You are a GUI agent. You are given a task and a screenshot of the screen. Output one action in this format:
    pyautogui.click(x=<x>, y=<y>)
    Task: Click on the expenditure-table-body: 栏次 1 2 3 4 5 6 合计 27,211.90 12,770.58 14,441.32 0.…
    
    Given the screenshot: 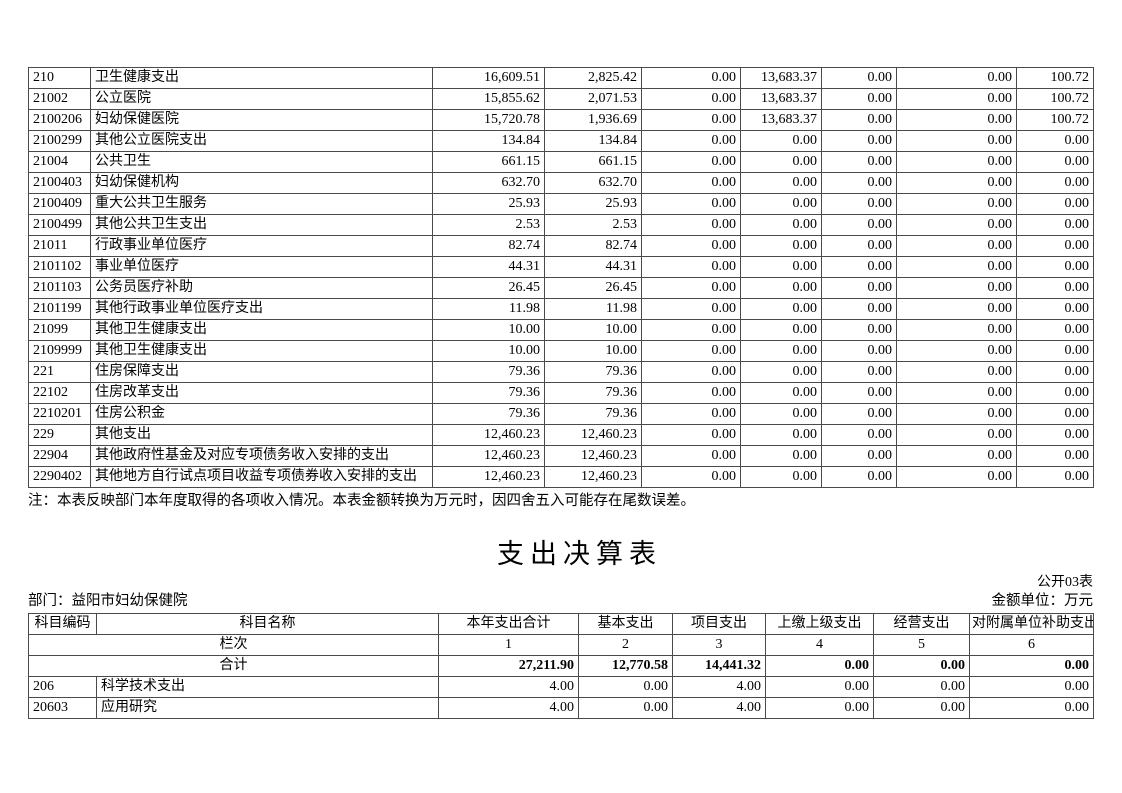 What is the action you would take?
    pyautogui.click(x=561, y=676)
    